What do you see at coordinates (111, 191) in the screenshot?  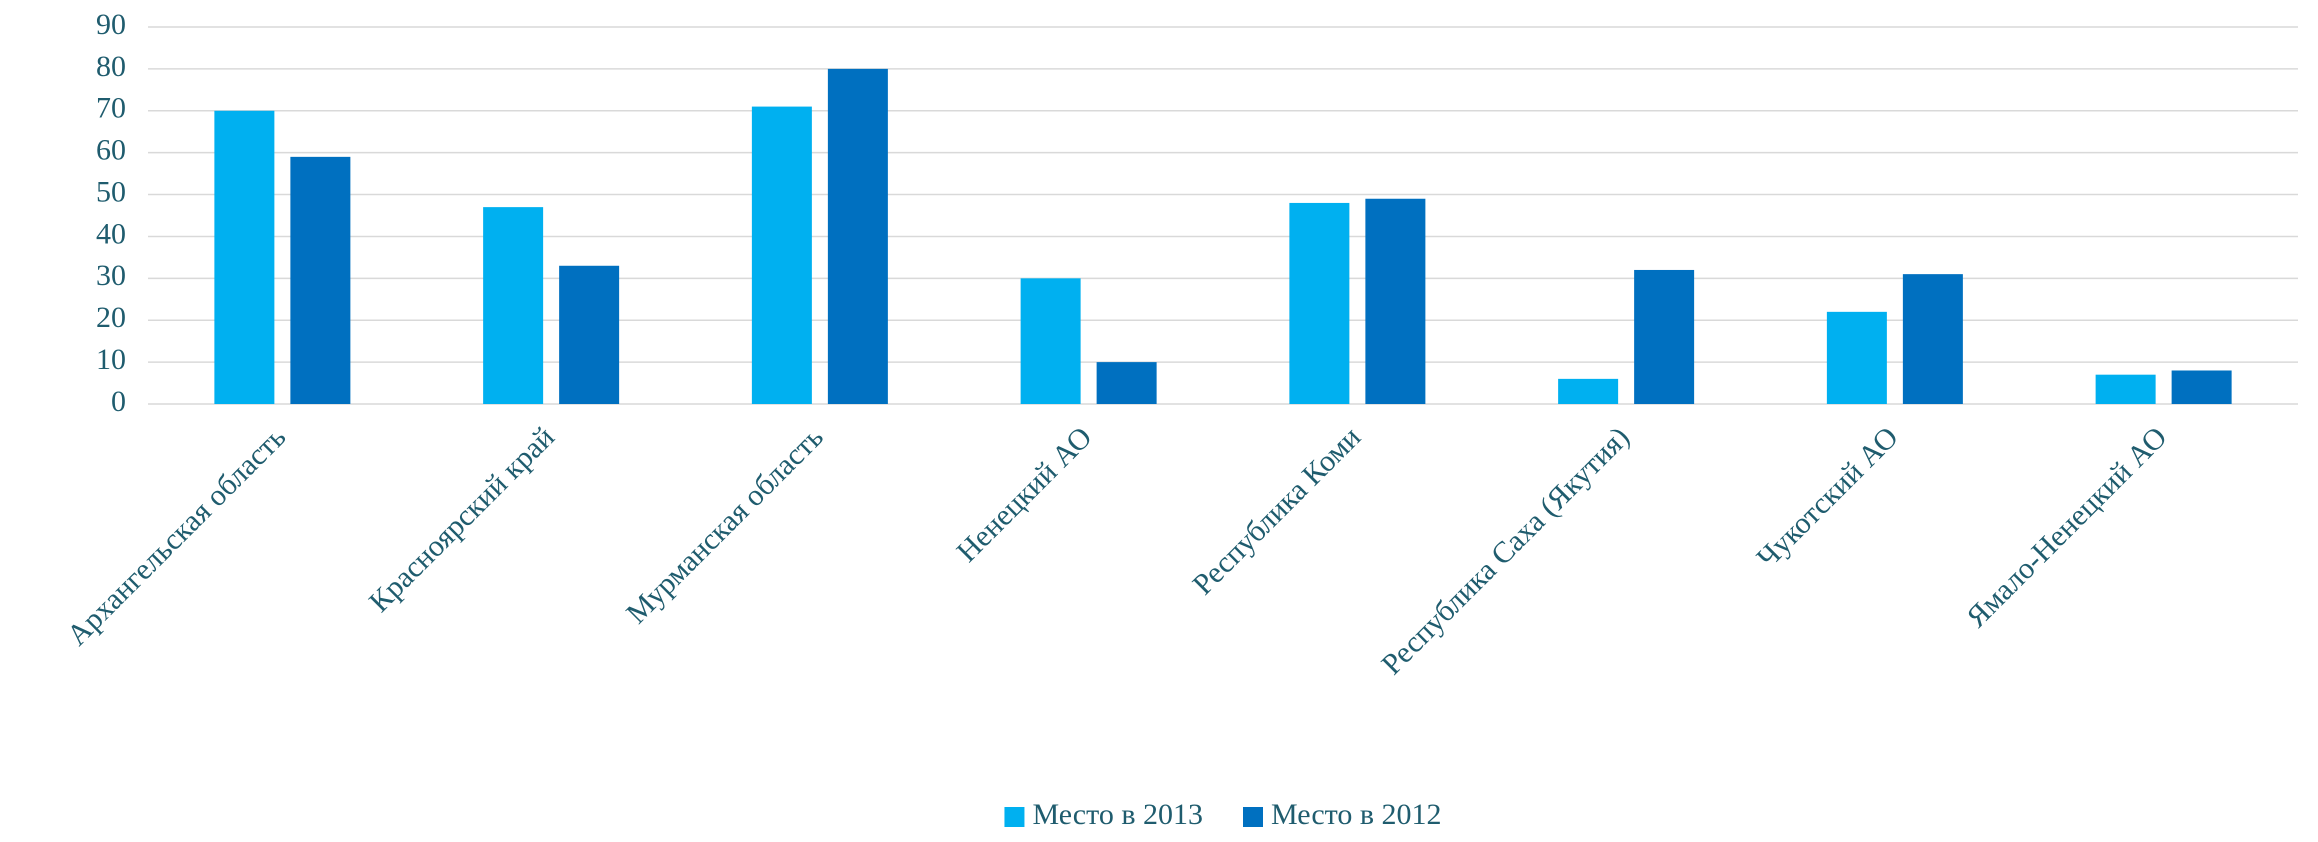 I see `y-tick-label: 50` at bounding box center [111, 191].